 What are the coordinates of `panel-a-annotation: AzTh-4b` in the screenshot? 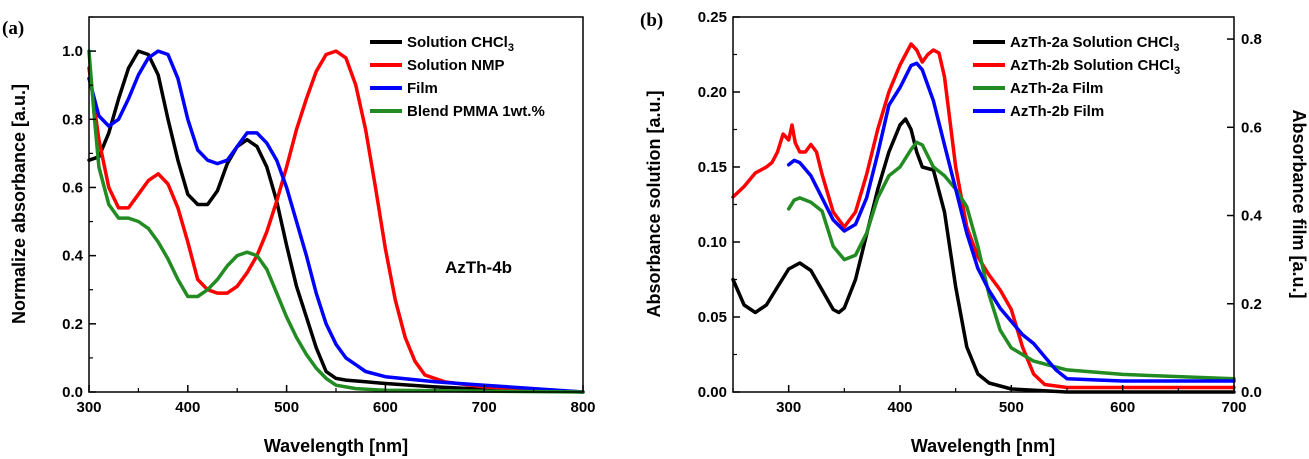 It's located at (478, 267).